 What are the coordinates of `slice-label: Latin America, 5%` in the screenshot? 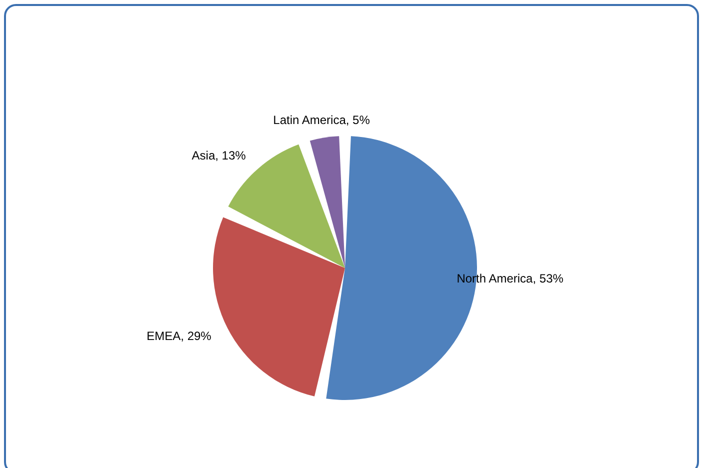 It's located at (321, 119).